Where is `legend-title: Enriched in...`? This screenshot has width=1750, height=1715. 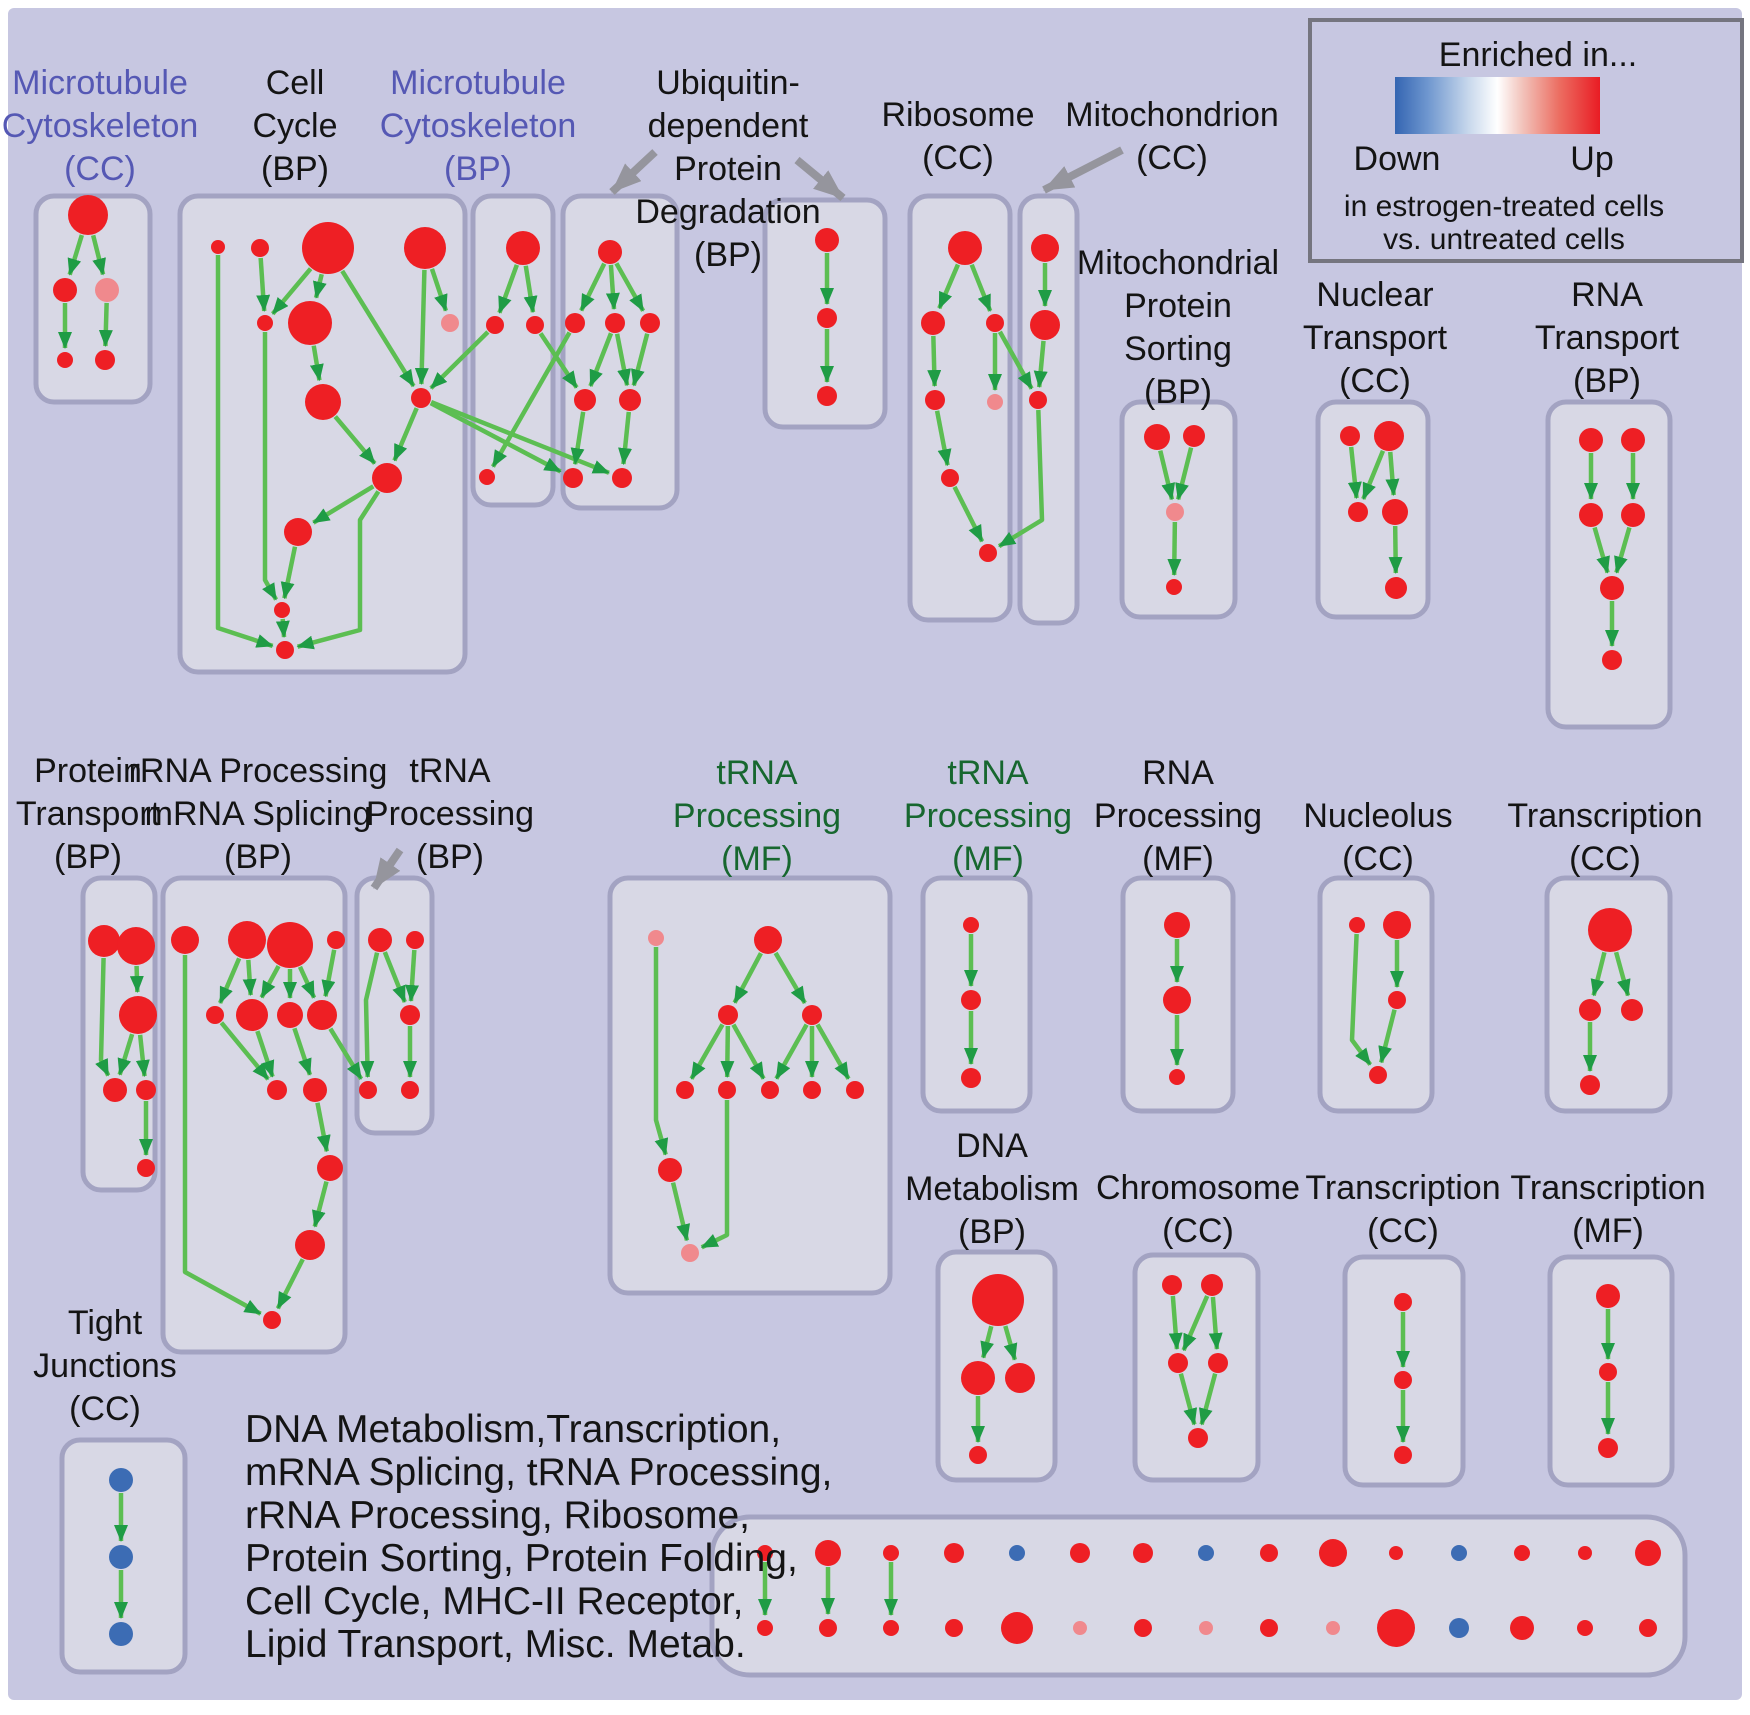
legend-title: Enriched in... is located at coordinates (1538, 55).